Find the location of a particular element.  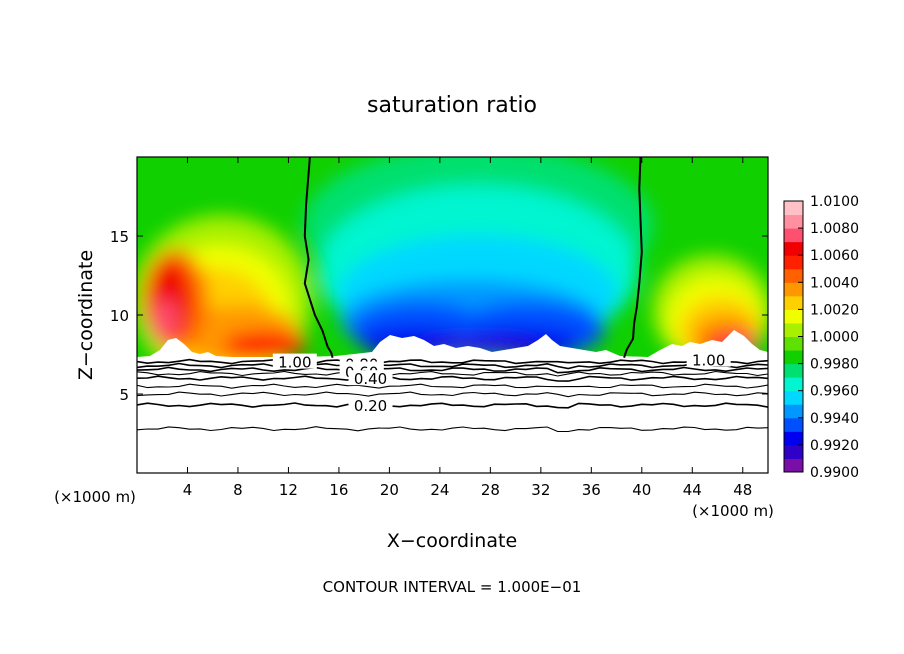

colorbar-label: 1.0060 is located at coordinates (834, 256).